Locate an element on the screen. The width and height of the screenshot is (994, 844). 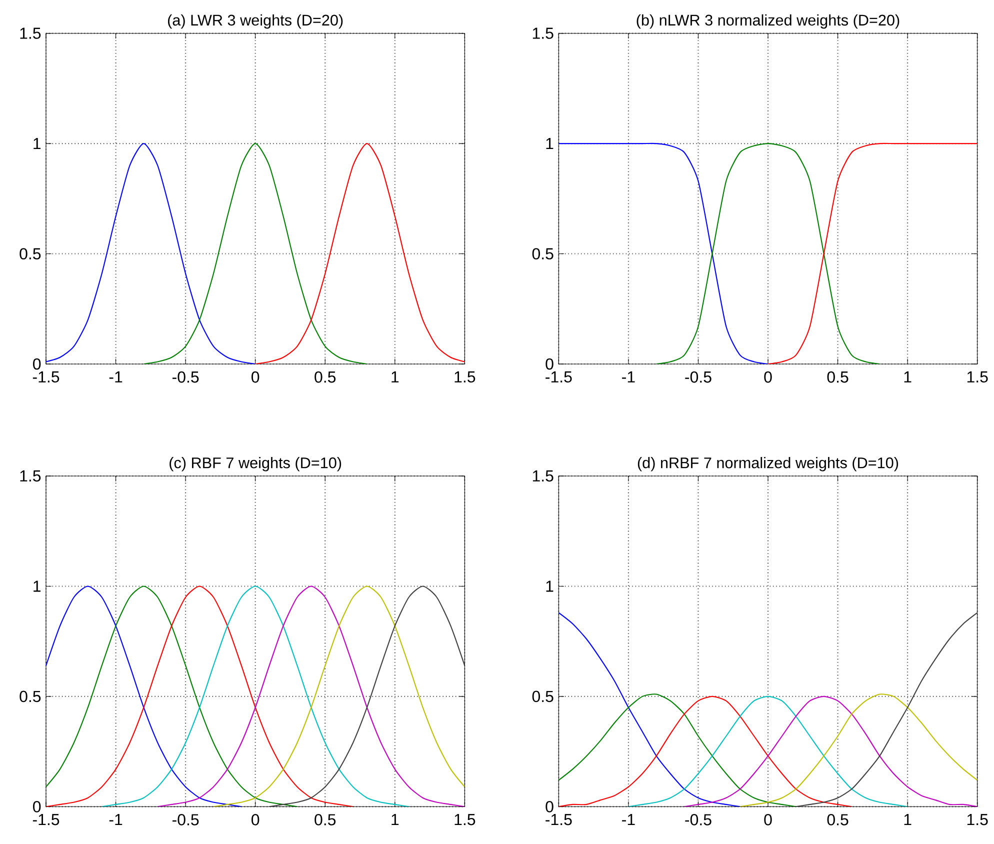
chart-title: (a) LWR 3 weights (D=20) is located at coordinates (255, 21).